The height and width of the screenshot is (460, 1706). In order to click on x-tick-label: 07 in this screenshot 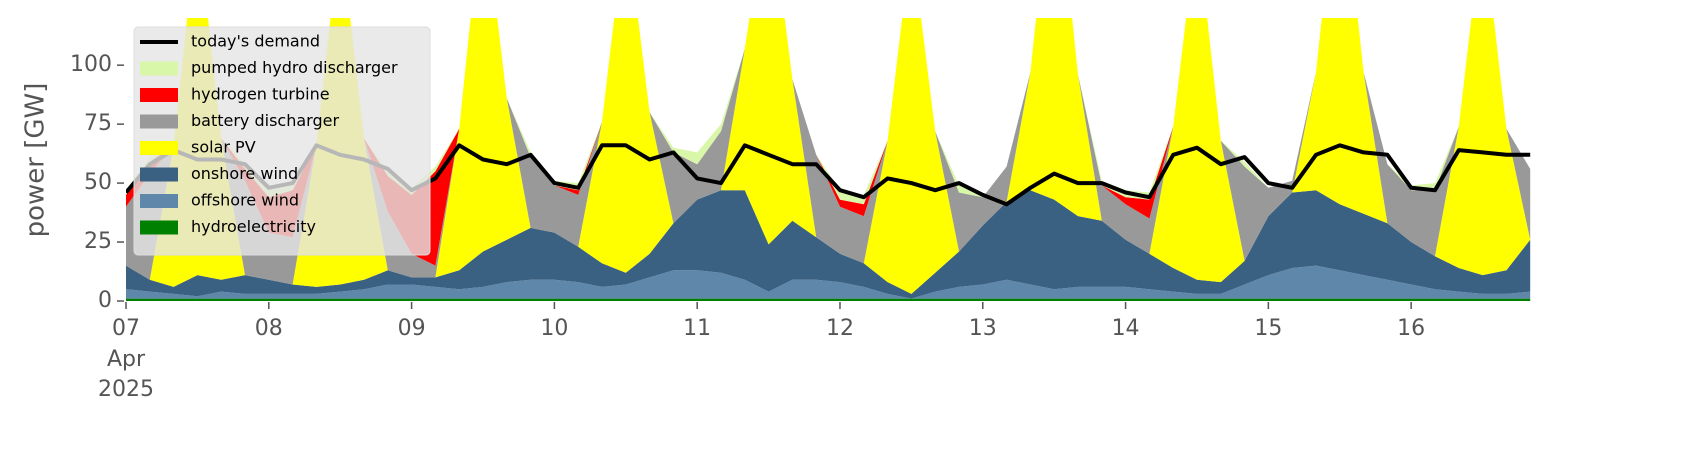, I will do `click(126, 328)`.